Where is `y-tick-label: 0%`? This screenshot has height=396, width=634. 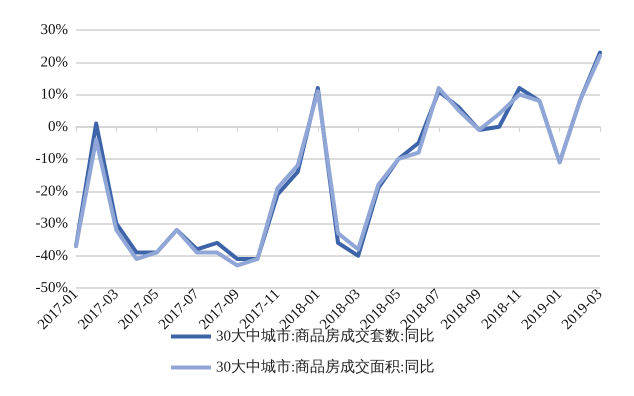 y-tick-label: 0% is located at coordinates (58, 126).